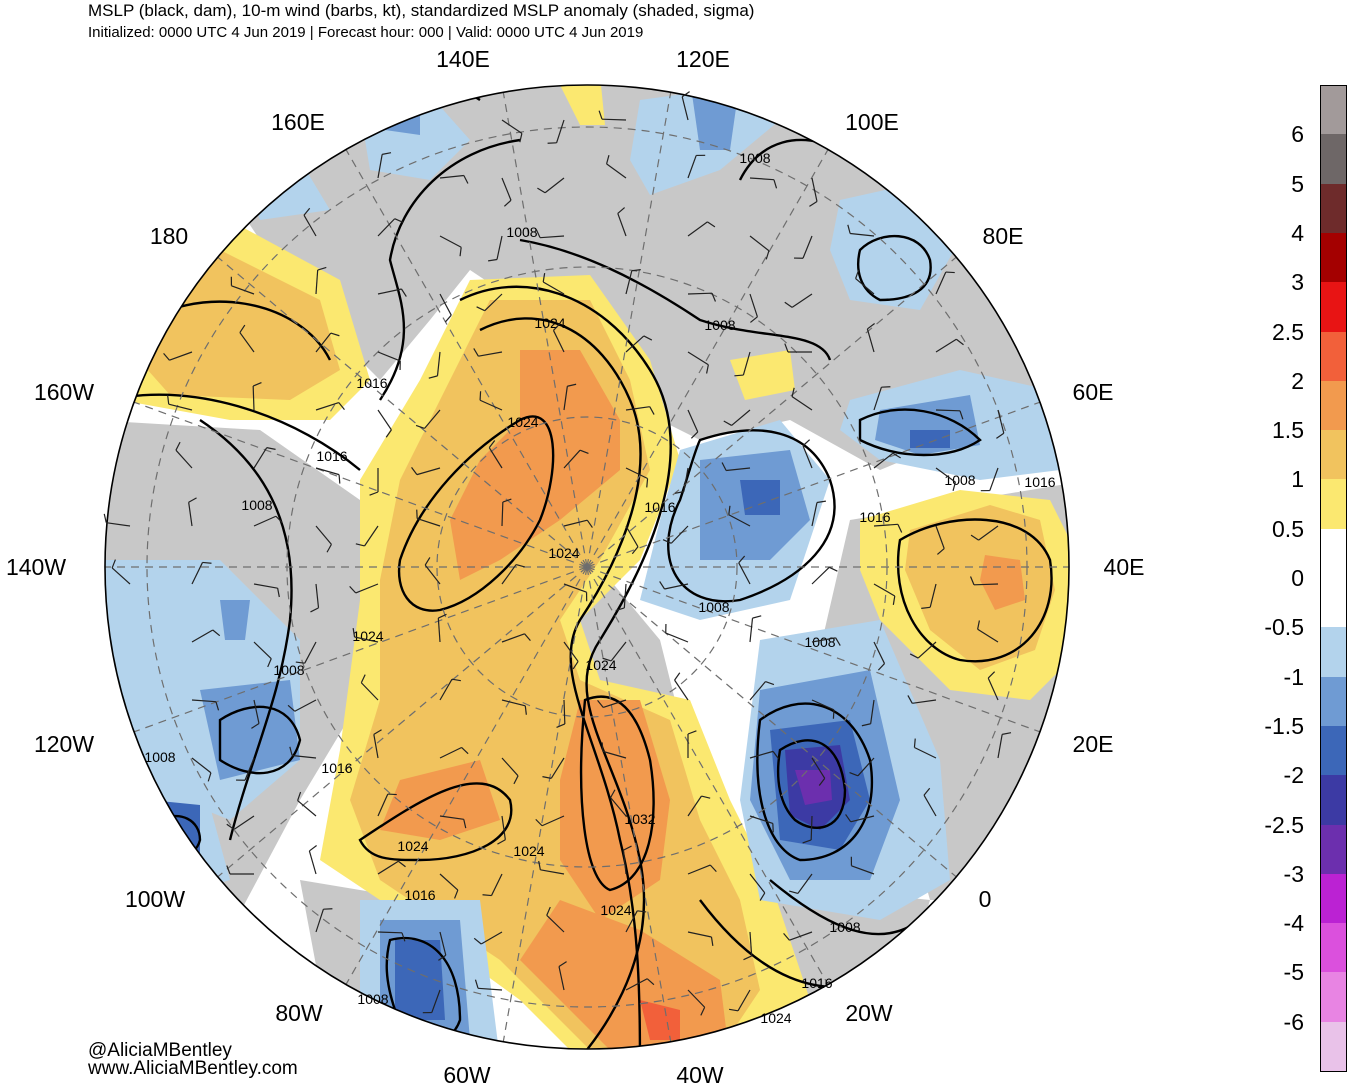  Describe the element at coordinates (1267, 381) in the screenshot. I see `colorbar-label: 2` at that location.